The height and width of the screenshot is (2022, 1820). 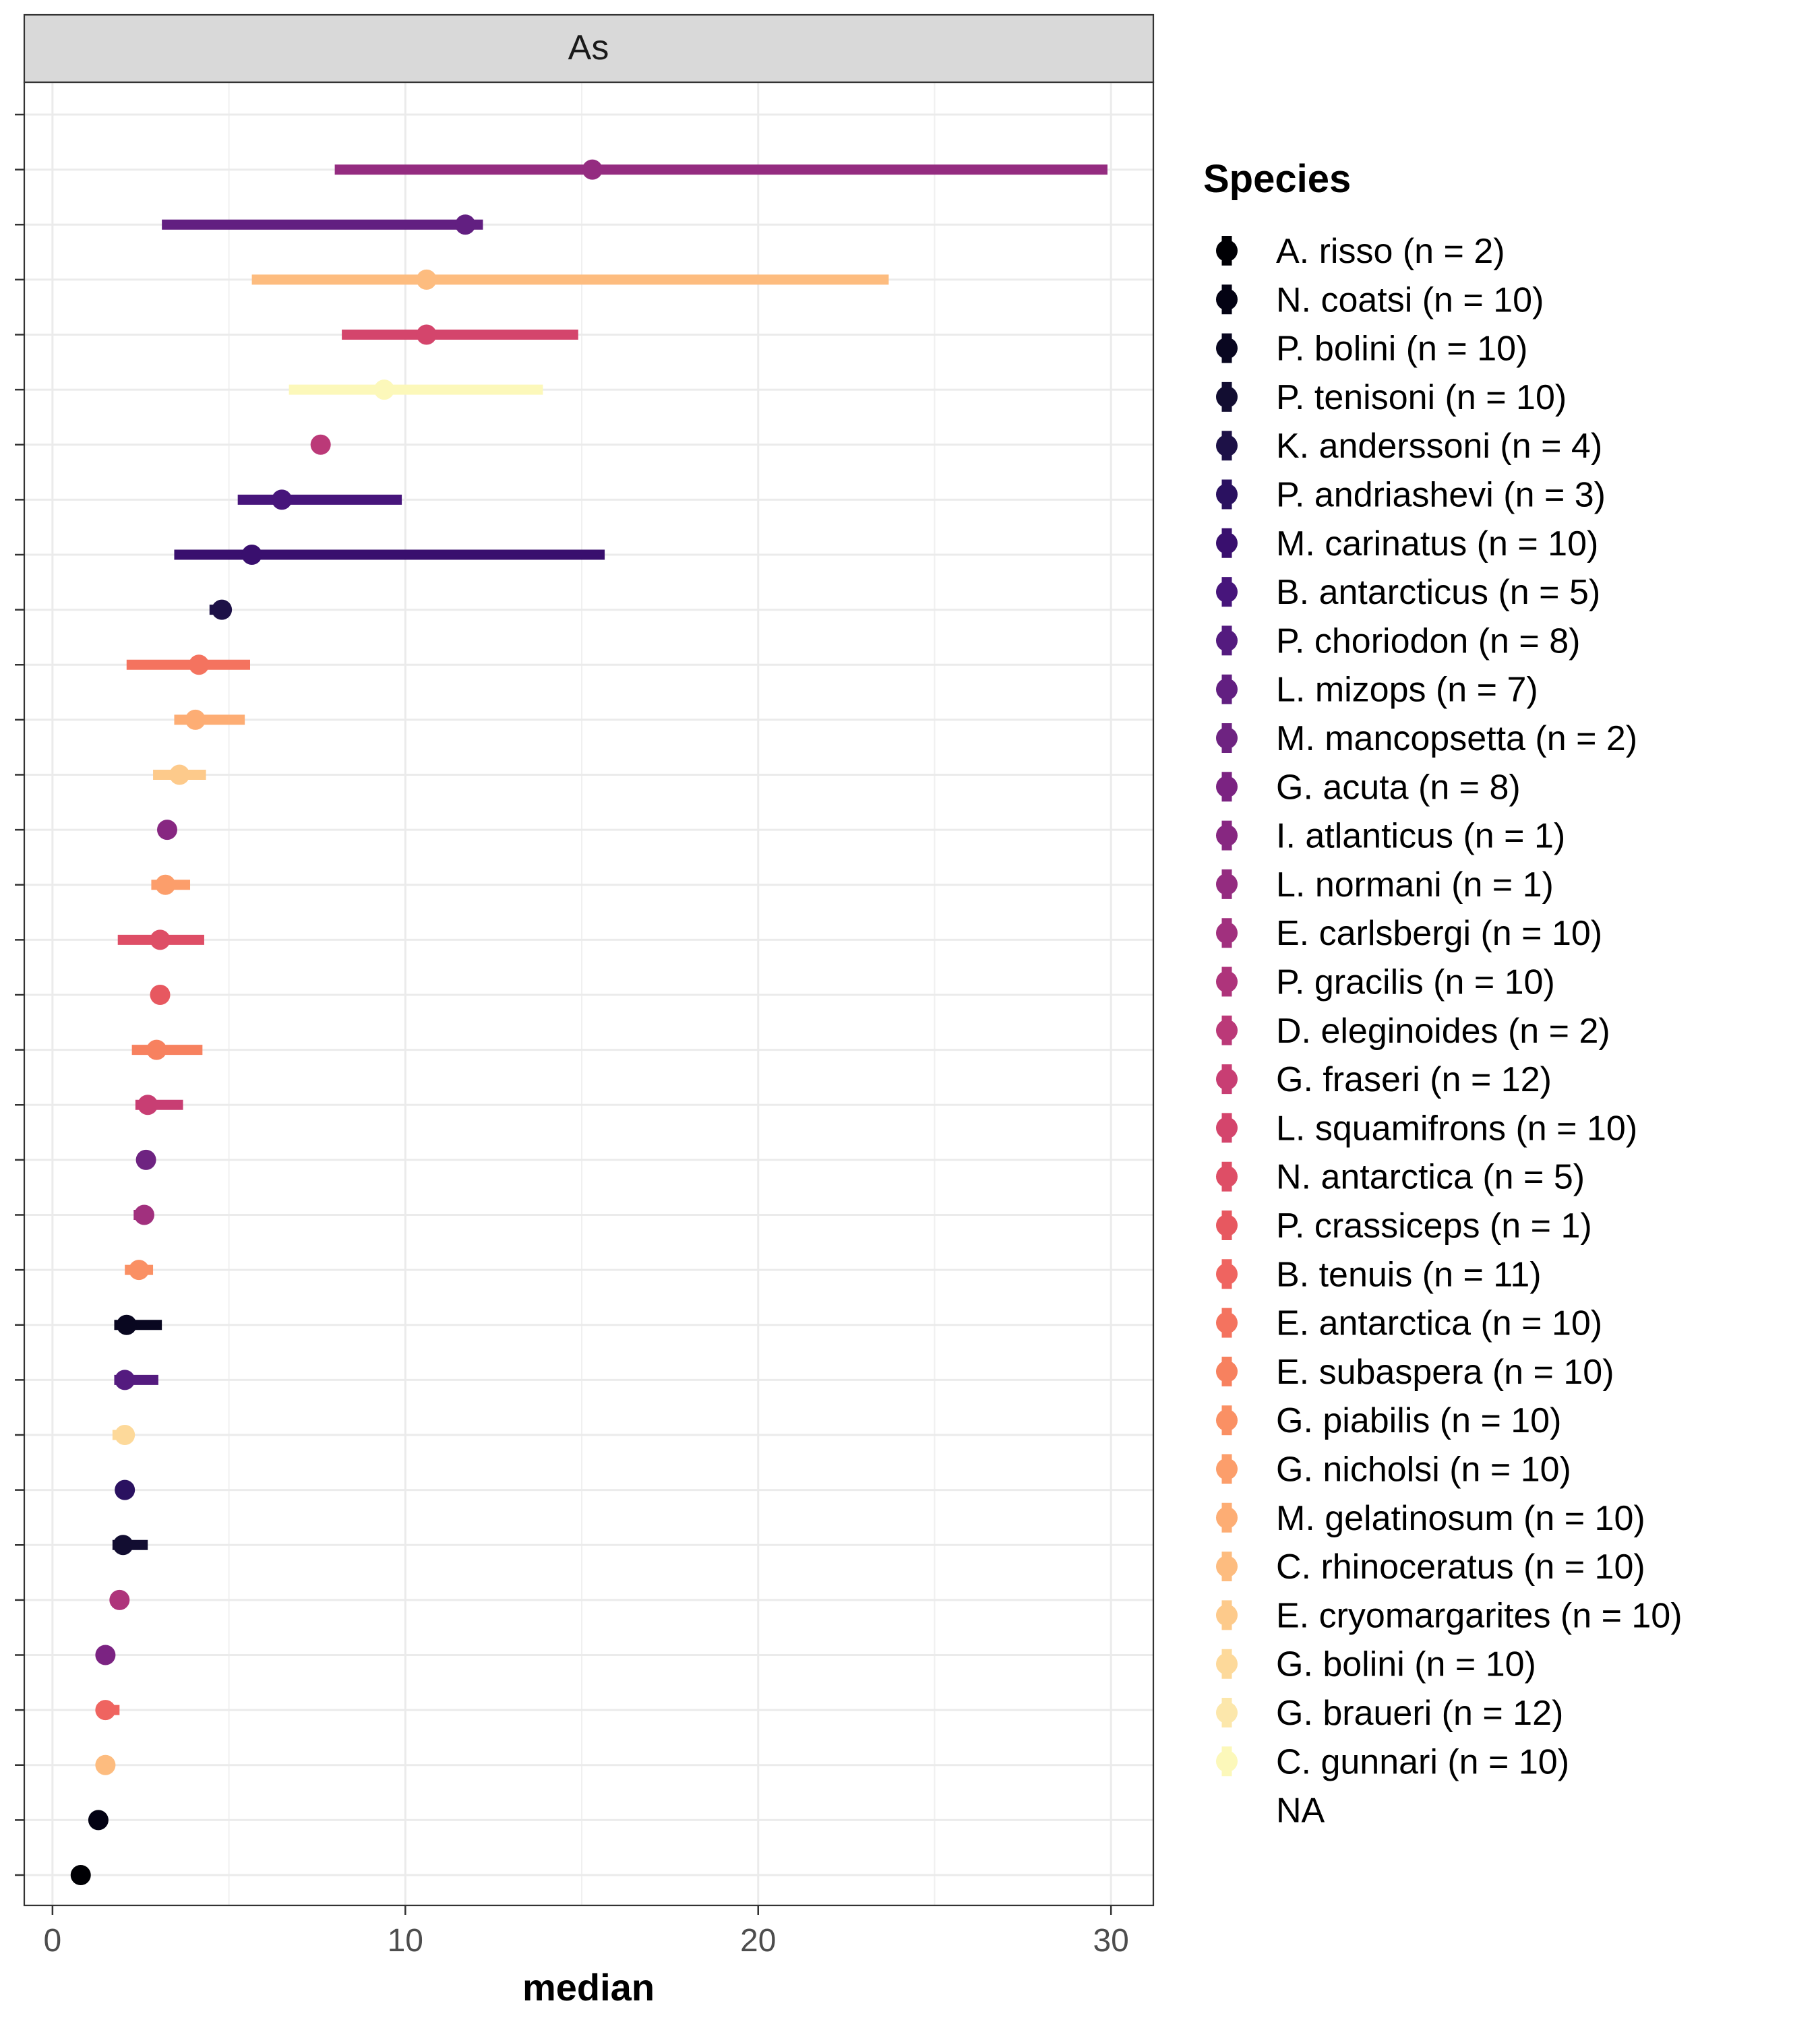 I want to click on legend-item: L. normani (n = 1), so click(x=1385, y=885).